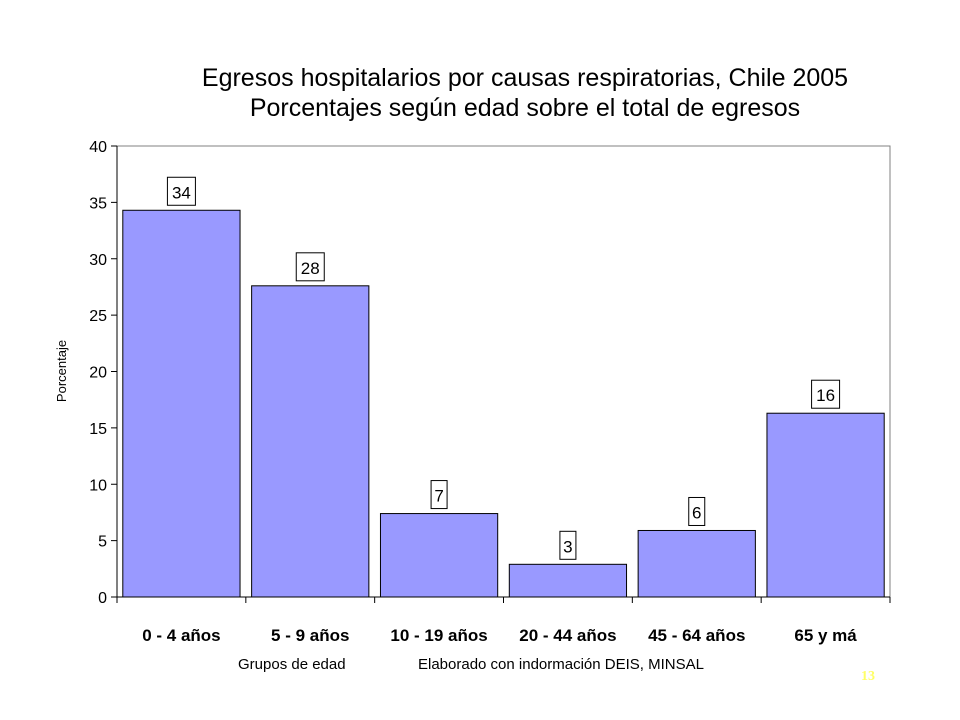 This screenshot has height=720, width=960. I want to click on data-label: 34, so click(181, 192).